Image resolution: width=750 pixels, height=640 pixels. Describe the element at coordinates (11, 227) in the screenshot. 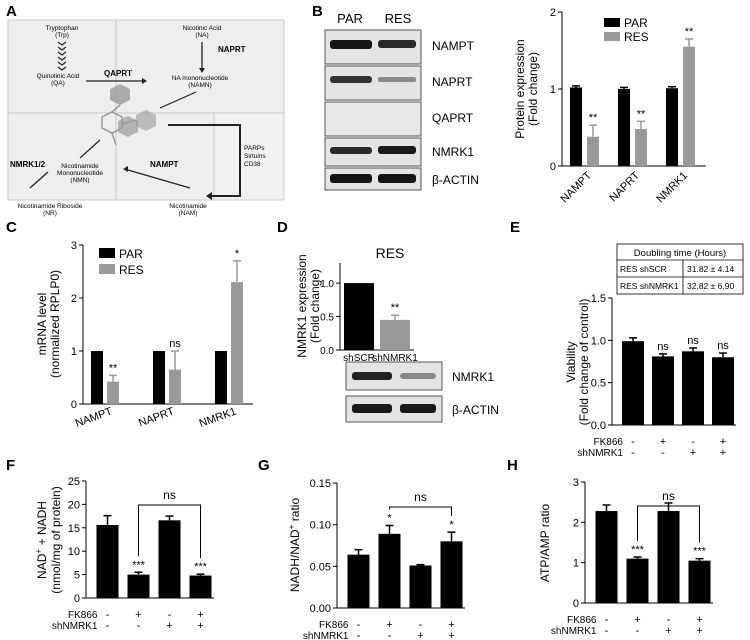

I see `panel-label-c: C` at that location.